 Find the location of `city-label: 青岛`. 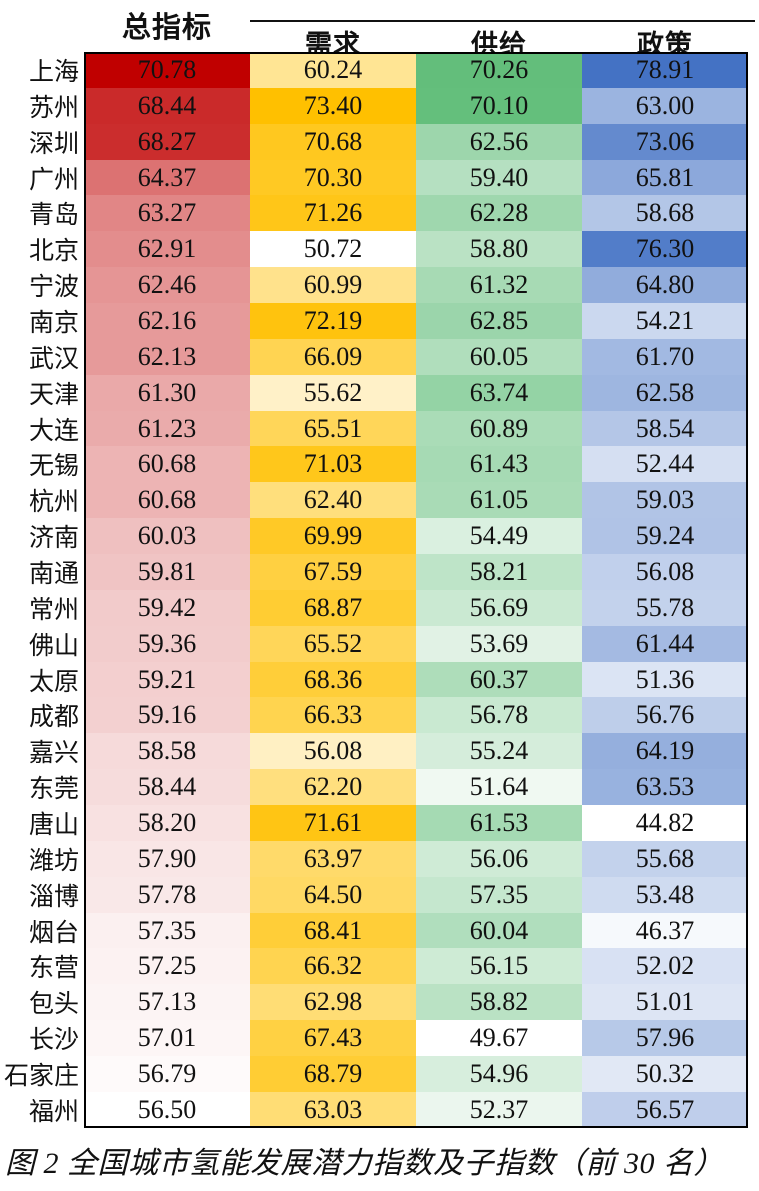

city-label: 青岛 is located at coordinates (53, 216).